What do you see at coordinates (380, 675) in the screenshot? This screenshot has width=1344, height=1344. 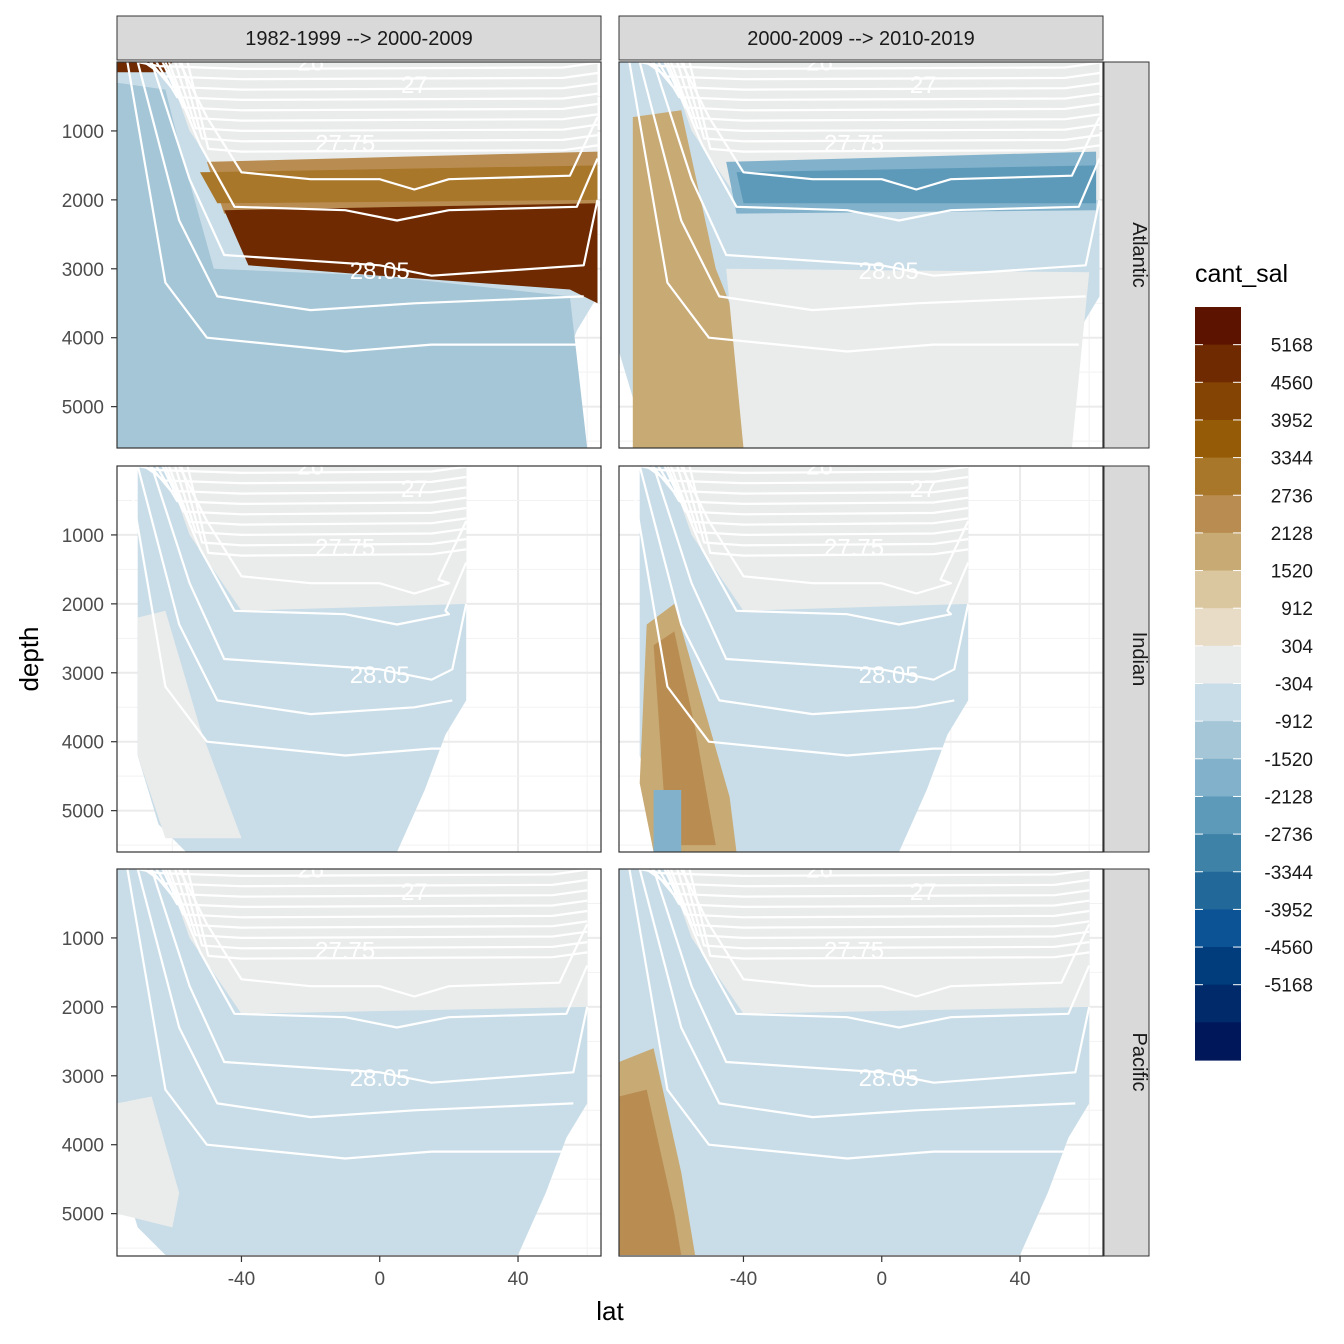 I see `panel-r1c0-contour-label-4: 28.05` at bounding box center [380, 675].